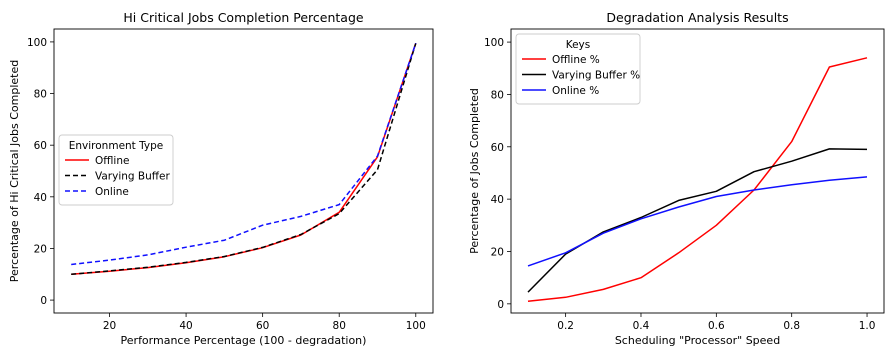  What do you see at coordinates (243, 17) in the screenshot?
I see `chart-title: Hi Critical Jobs Completion Percentage` at bounding box center [243, 17].